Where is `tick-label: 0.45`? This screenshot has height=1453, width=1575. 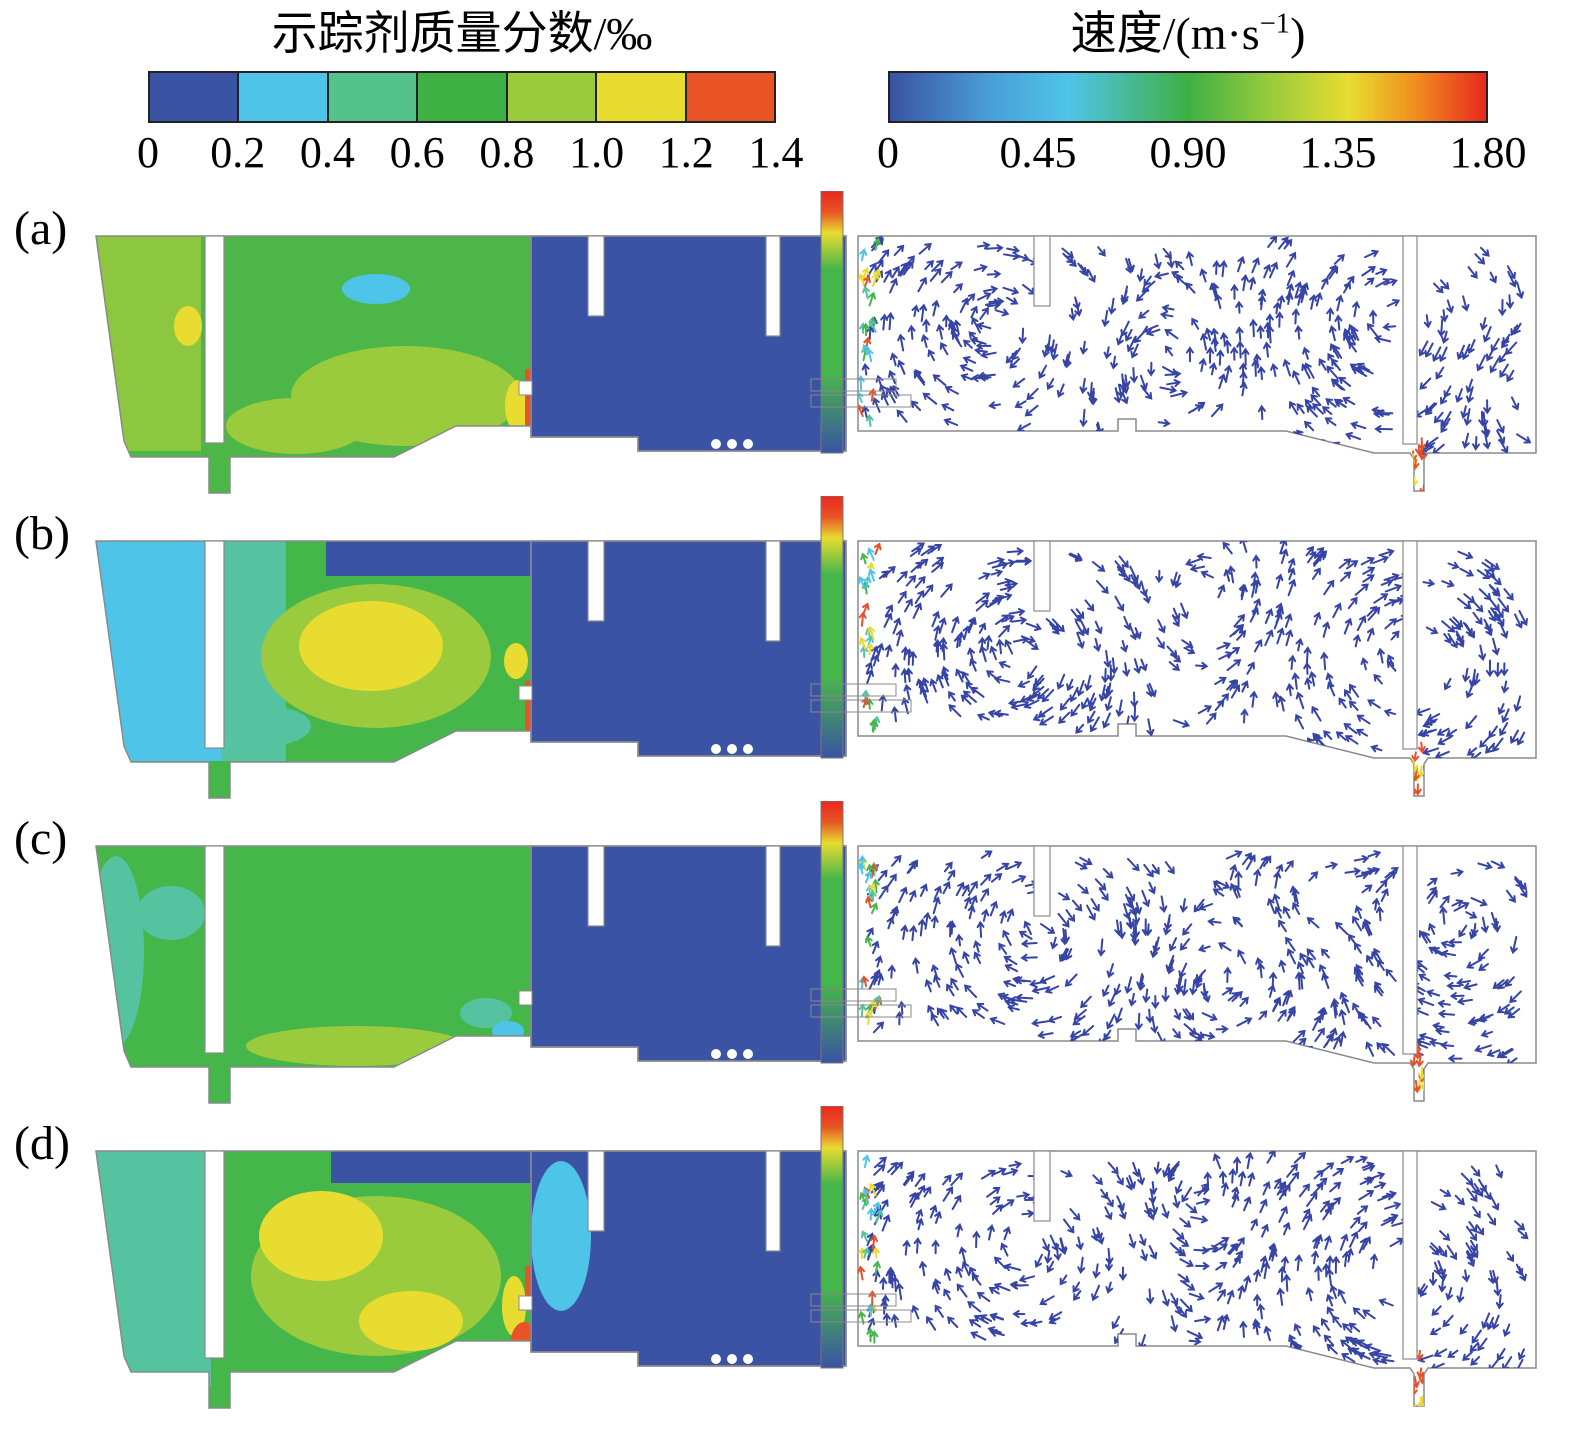 tick-label: 0.45 is located at coordinates (1038, 152).